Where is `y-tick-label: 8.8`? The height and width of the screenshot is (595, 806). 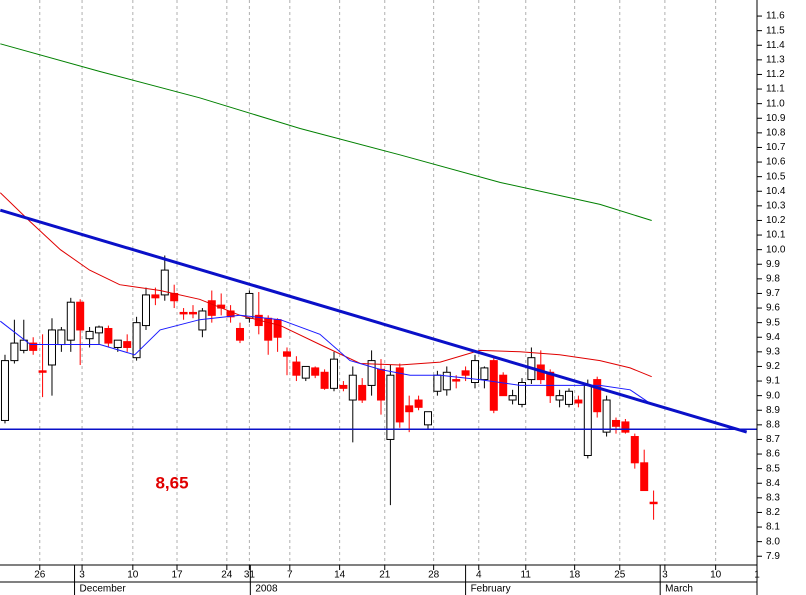
y-tick-label: 8.8 is located at coordinates (773, 424).